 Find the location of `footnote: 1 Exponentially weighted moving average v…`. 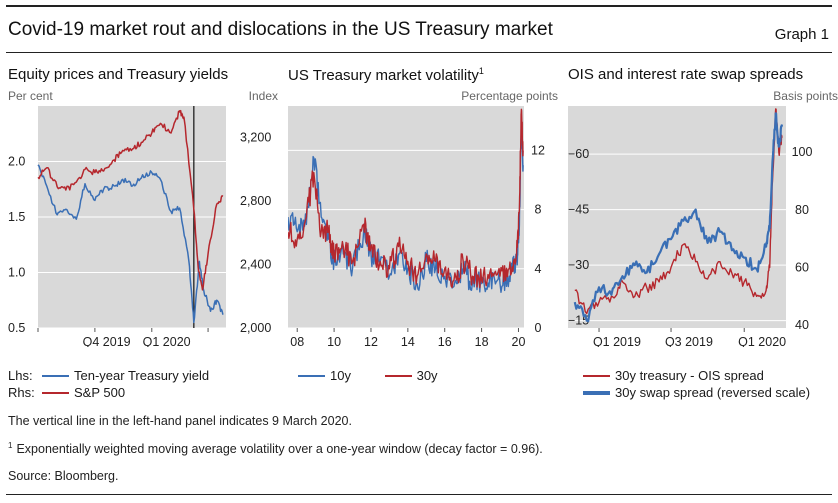

footnote: 1 Exponentially weighted moving average v… is located at coordinates (275, 448).